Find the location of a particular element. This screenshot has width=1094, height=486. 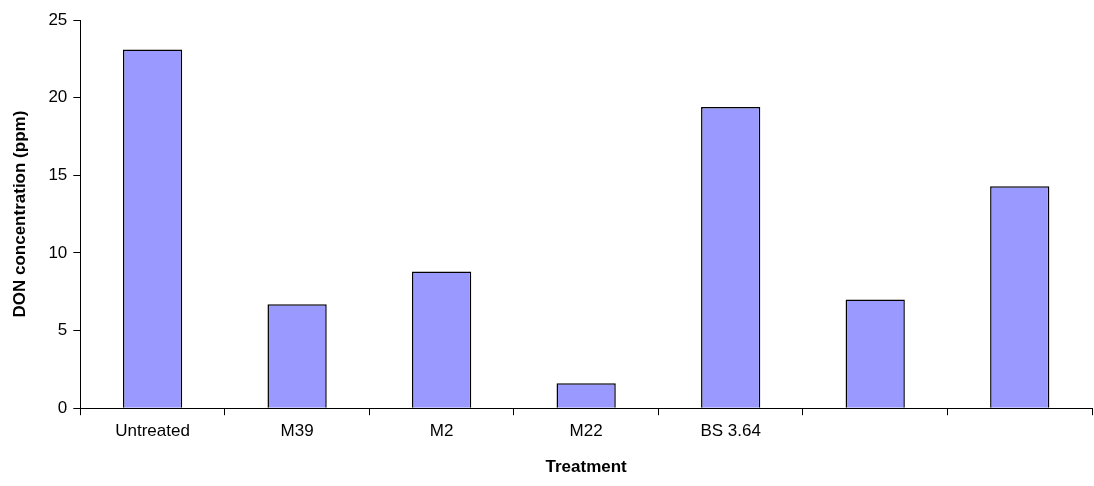

x-tick-label: Untreated is located at coordinates (152, 431).